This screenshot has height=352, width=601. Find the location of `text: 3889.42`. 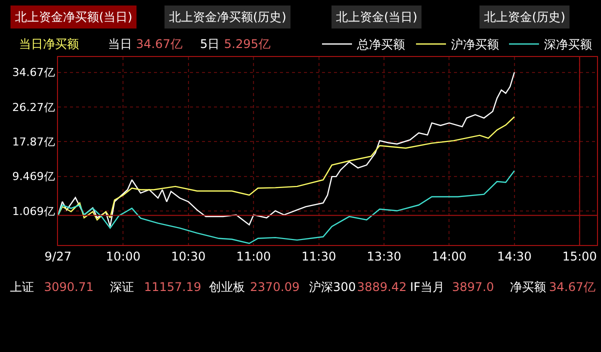

text: 3889.42 is located at coordinates (382, 287).